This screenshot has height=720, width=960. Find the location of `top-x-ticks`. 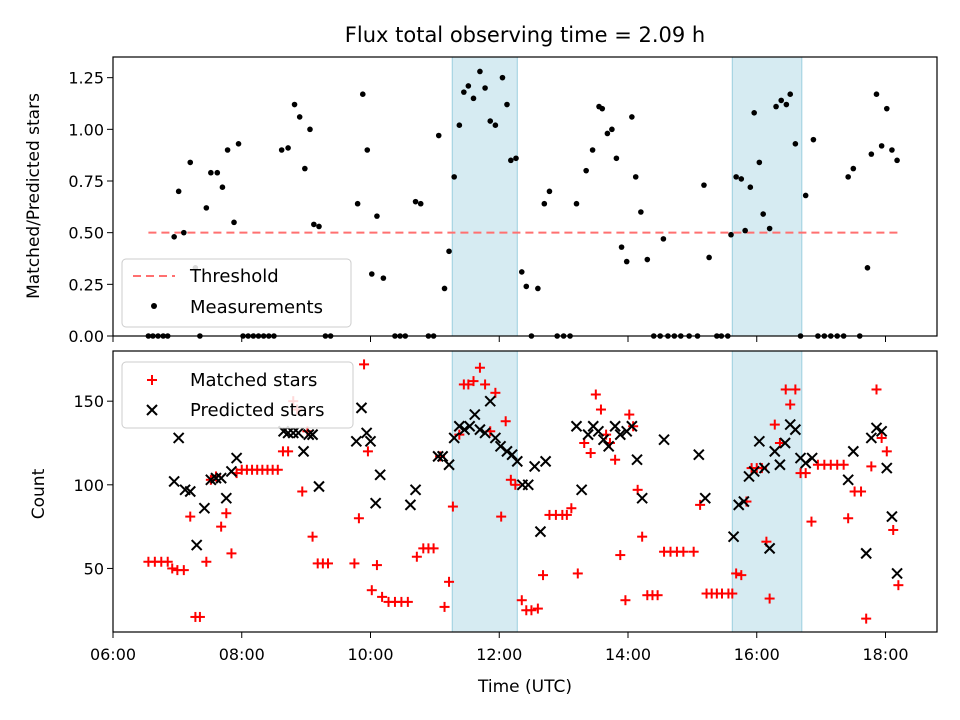

top-x-ticks is located at coordinates (499, 339).